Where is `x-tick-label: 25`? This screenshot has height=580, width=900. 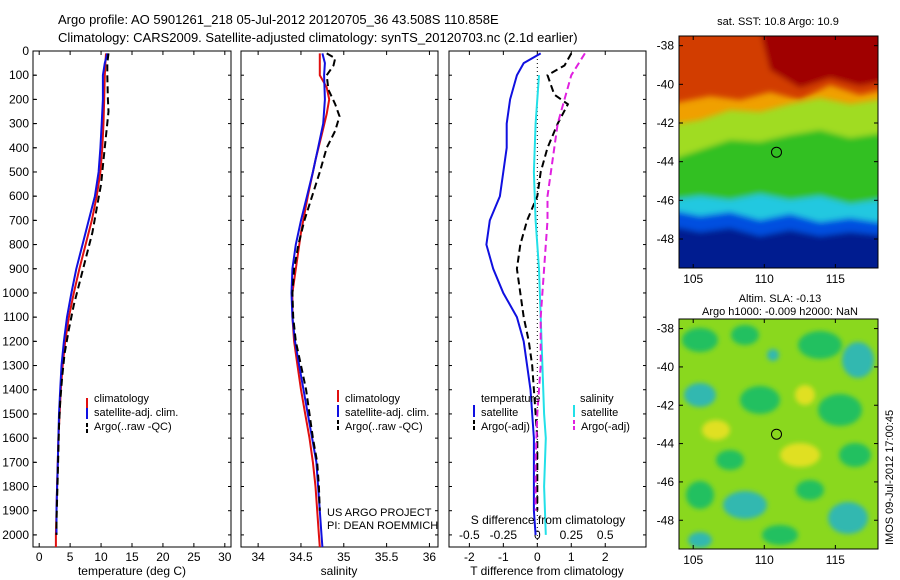
x-tick-label: 25 is located at coordinates (194, 557).